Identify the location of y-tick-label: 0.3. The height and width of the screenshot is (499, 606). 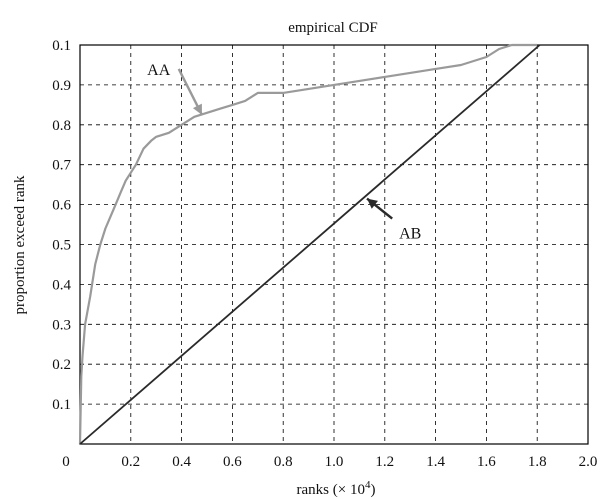
(61, 325).